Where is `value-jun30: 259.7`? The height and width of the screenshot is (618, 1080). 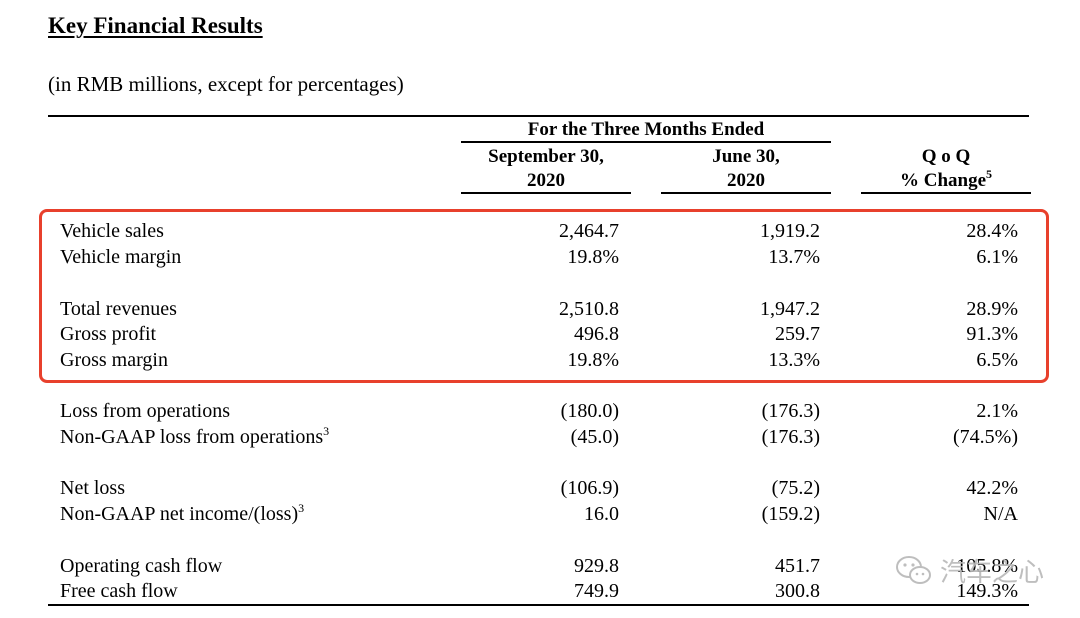
value-jun30: 259.7 is located at coordinates (797, 334).